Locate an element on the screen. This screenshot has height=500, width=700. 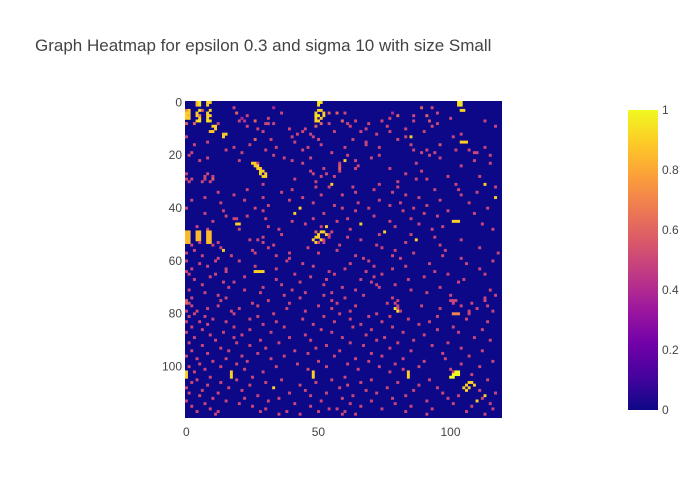
y-tick-label: 20 is located at coordinates (176, 155).